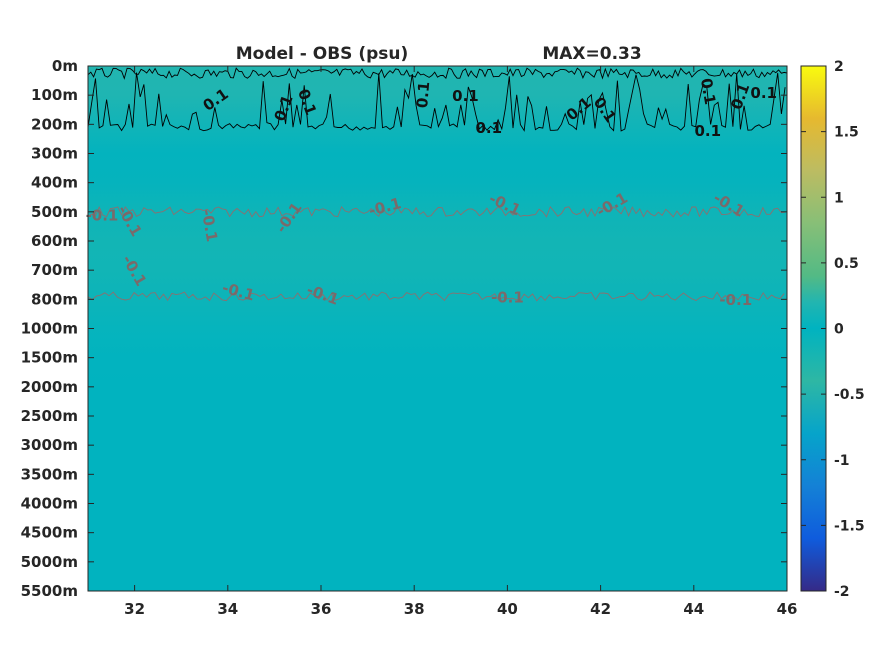 Image resolution: width=875 pixels, height=656 pixels. What do you see at coordinates (842, 461) in the screenshot?
I see `colorbar-tick-label: -1` at bounding box center [842, 461].